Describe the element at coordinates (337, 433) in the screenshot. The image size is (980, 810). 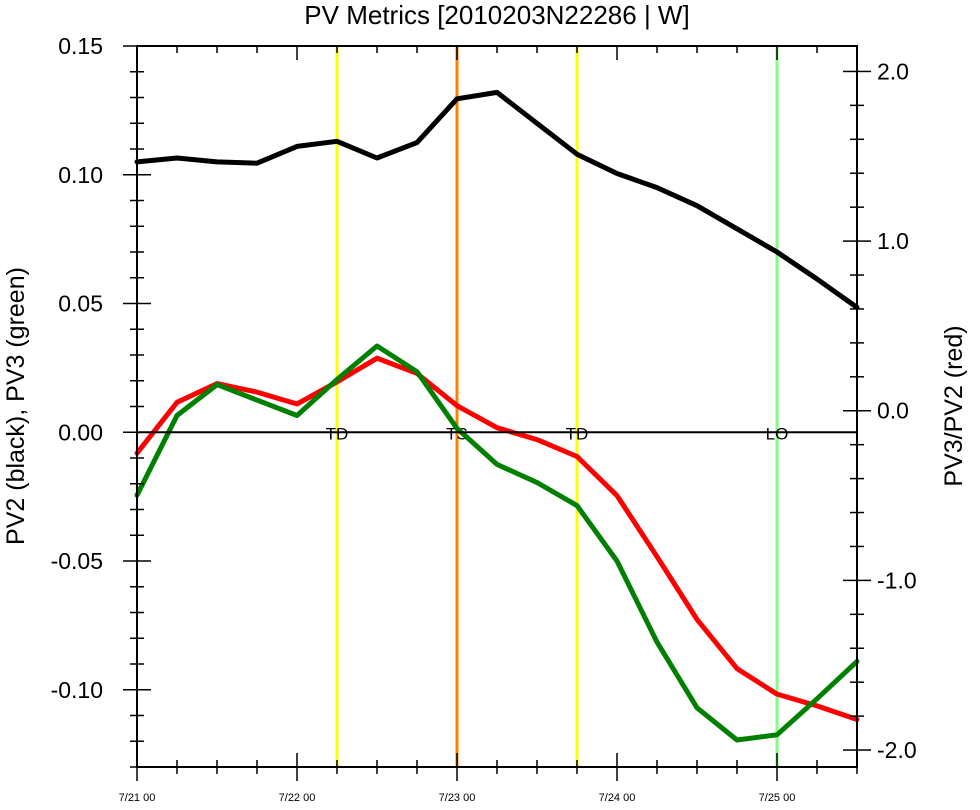
I see `event-label-td-0: TD` at that location.